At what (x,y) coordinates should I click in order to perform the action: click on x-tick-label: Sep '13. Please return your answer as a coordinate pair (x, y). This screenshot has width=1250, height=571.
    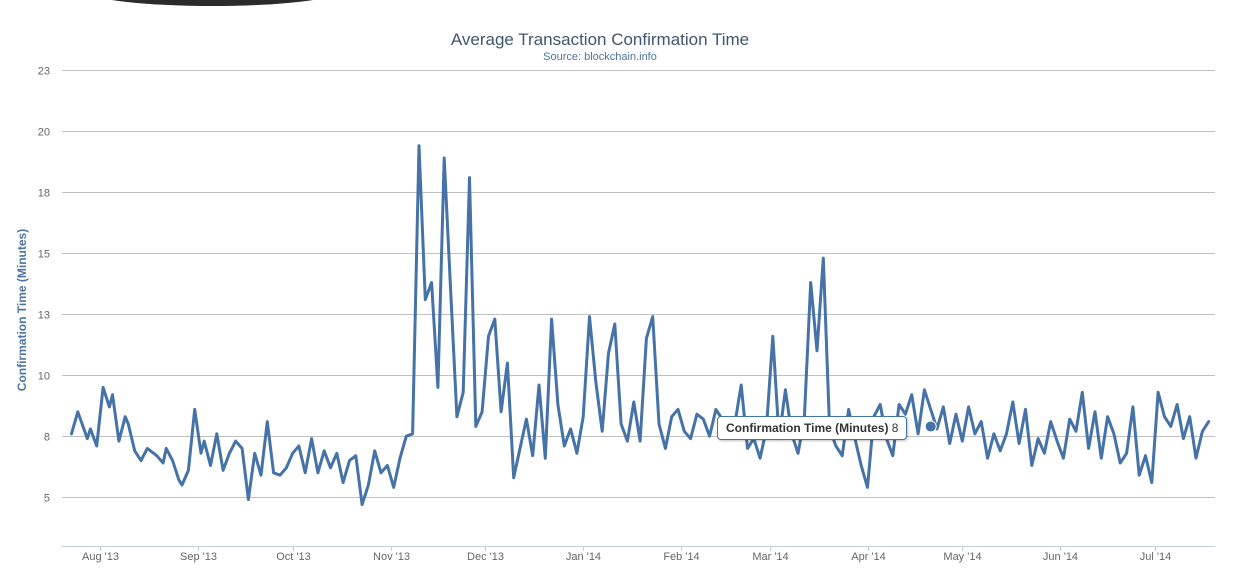
    Looking at the image, I should click on (198, 557).